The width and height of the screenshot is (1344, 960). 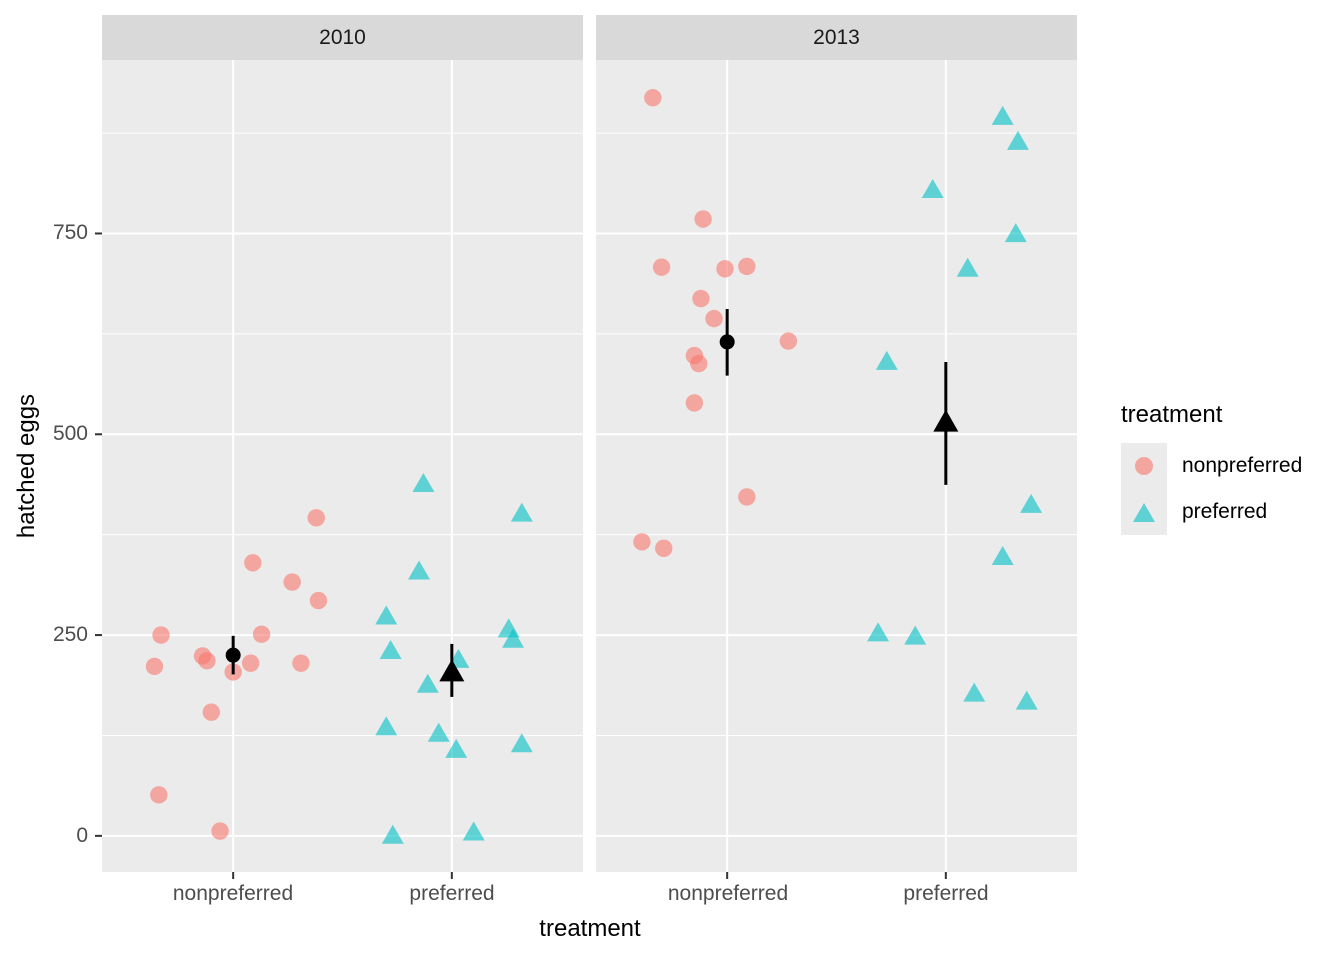 What do you see at coordinates (70, 433) in the screenshot?
I see `y-tick-label-500: 500` at bounding box center [70, 433].